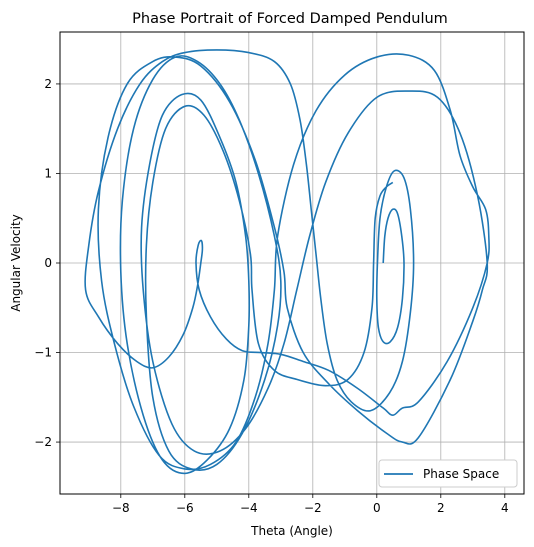 Image resolution: width=534 pixels, height=547 pixels. I want to click on x-tick-label: 2, so click(441, 508).